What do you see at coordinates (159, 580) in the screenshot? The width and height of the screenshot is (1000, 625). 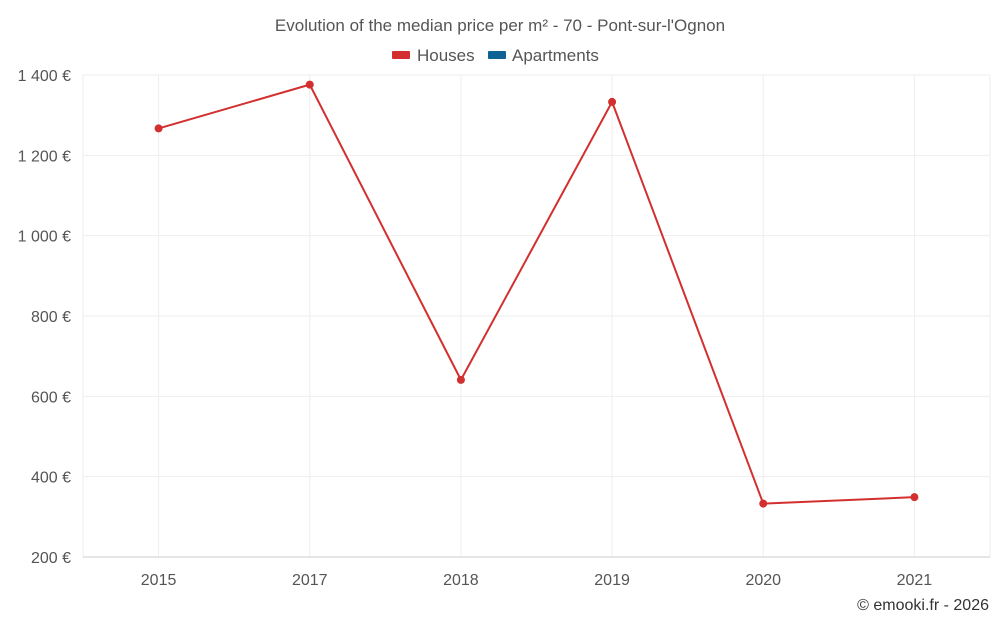 I see `x-tick-label: 2015` at bounding box center [159, 580].